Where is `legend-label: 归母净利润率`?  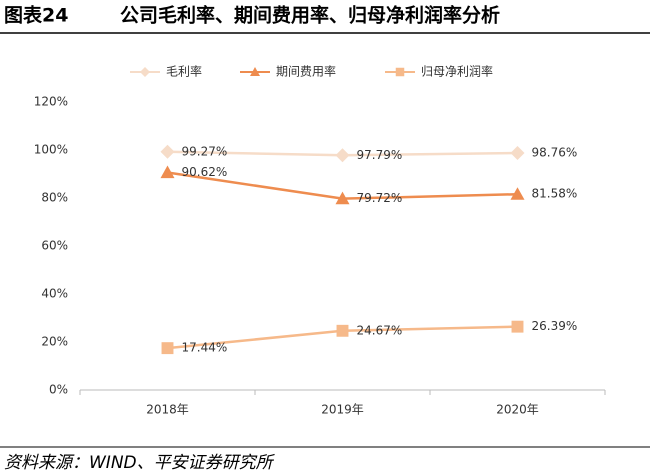 legend-label: 归母净利润率 is located at coordinates (457, 71).